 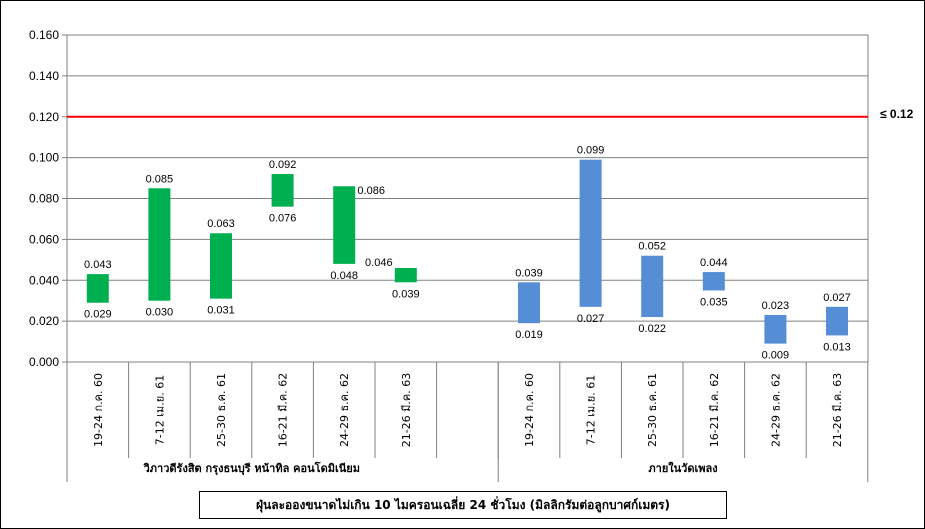 I want to click on high-value-label: 0.092, so click(x=283, y=165).